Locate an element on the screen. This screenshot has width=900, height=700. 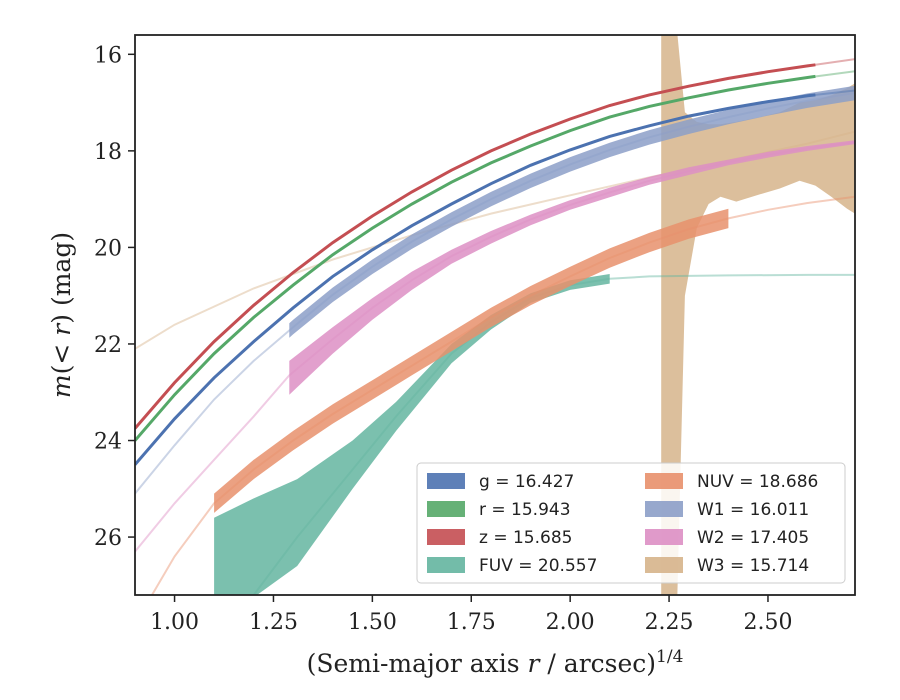
legend-swatch-w3 is located at coordinates (664, 565).